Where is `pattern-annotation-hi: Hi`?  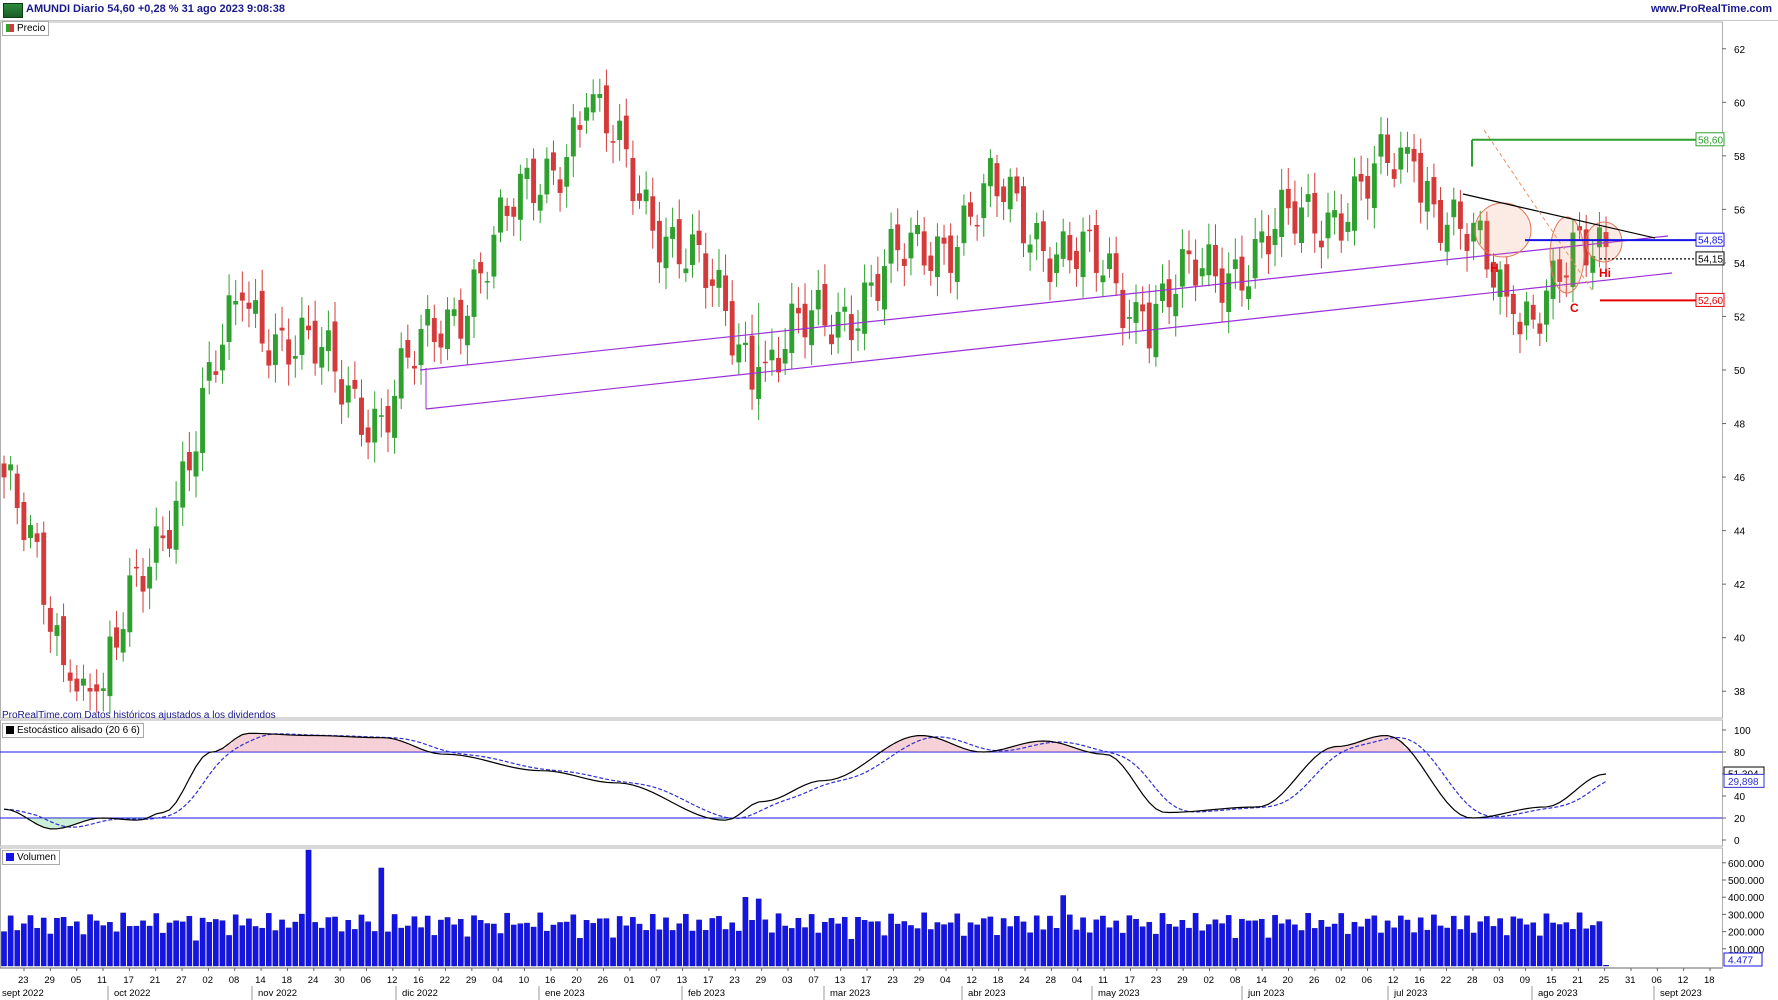 pattern-annotation-hi: Hi is located at coordinates (1605, 273).